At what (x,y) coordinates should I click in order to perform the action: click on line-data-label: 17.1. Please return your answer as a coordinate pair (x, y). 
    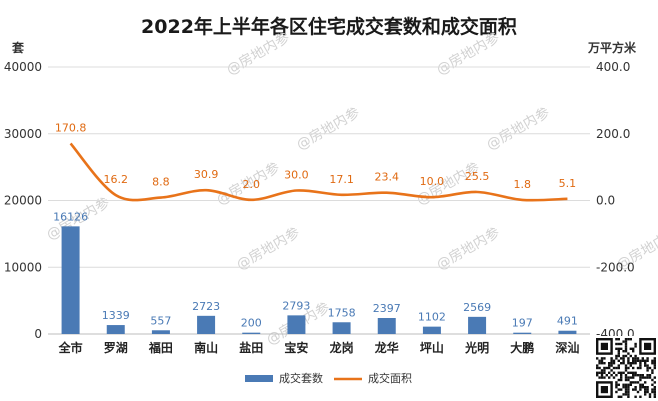
    Looking at the image, I should click on (341, 179).